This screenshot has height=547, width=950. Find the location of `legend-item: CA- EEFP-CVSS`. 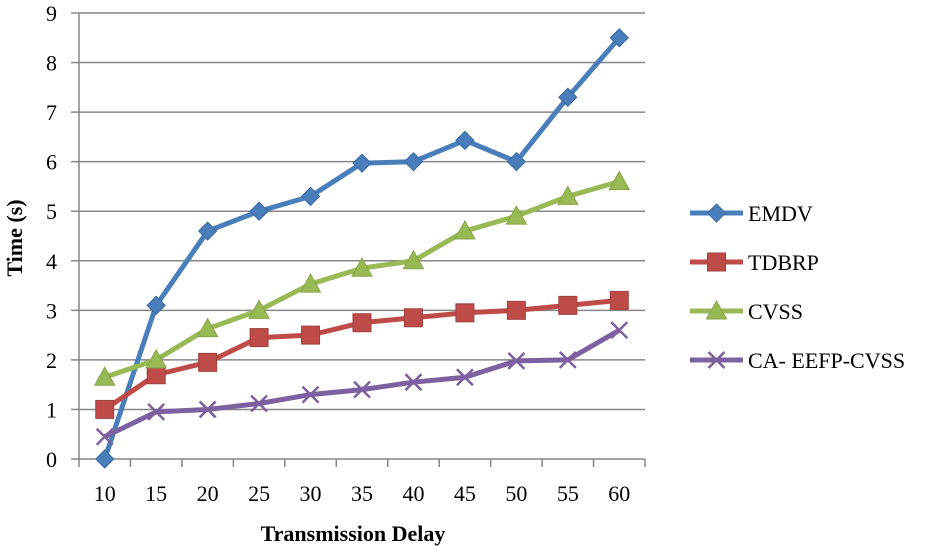

legend-item: CA- EEFP-CVSS is located at coordinates (797, 360).